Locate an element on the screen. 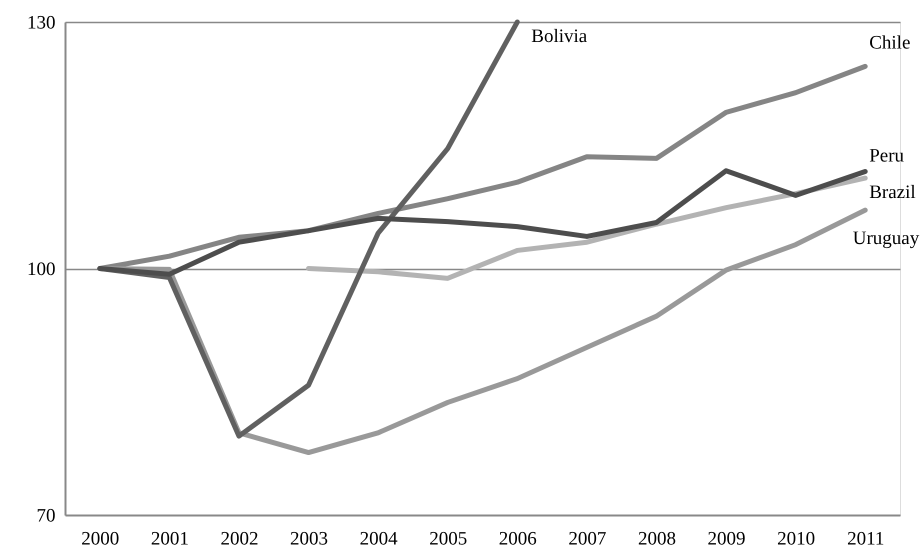 This screenshot has height=558, width=922. y-tick-label: 130 is located at coordinates (41, 23).